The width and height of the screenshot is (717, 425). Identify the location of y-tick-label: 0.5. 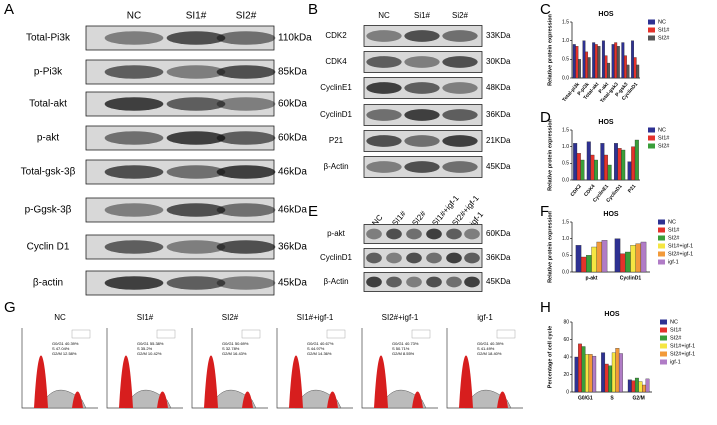
(565, 256).